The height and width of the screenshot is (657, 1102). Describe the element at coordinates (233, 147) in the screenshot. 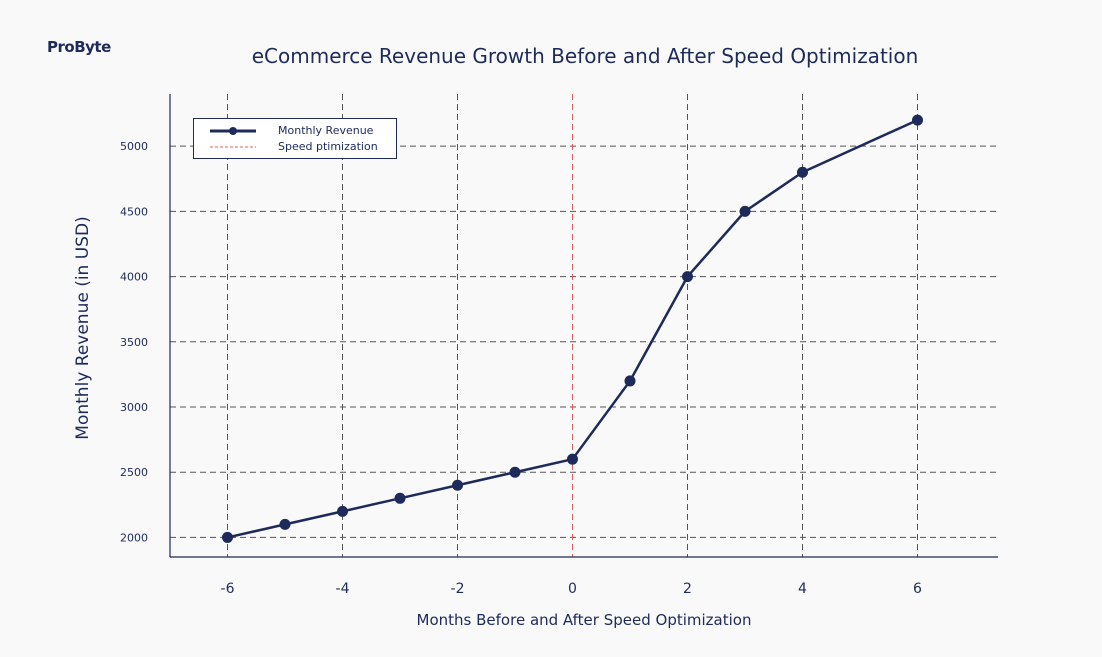

I see `legend-dashed-line-icon` at that location.